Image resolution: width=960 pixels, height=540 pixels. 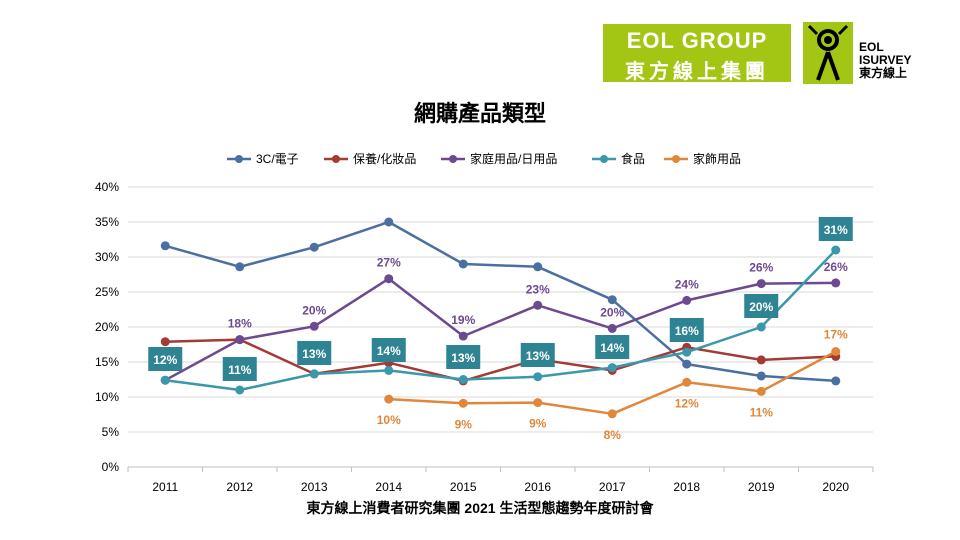 I want to click on eol-isurvey-logo-text: EOL ISURVEY 東方線上, so click(x=885, y=60).